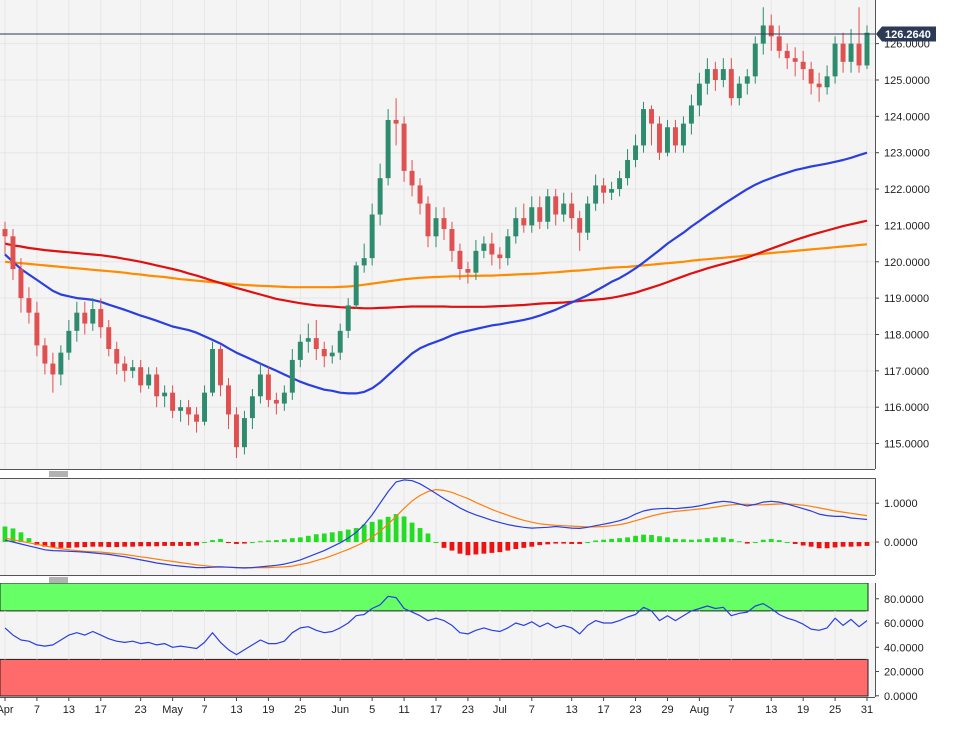  I want to click on rsi-y-tick-label: 60.0000, so click(904, 624).